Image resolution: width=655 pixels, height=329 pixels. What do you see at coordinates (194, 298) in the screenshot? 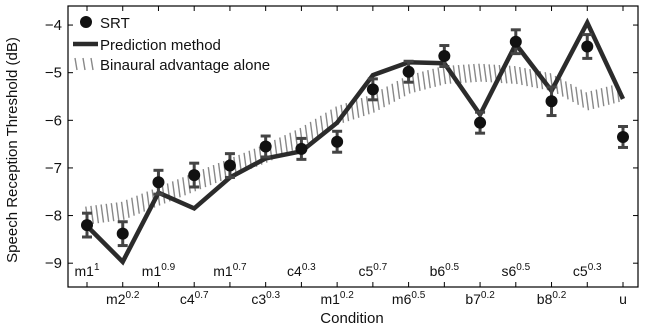
I see `x-tick-label: c40.7` at bounding box center [194, 298].